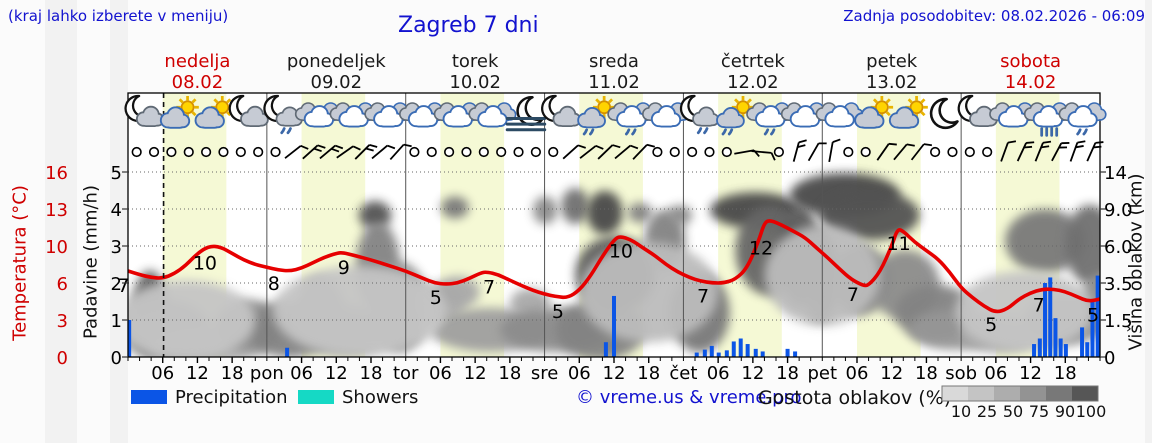  I want to click on temperature-label: 7, so click(123, 286).